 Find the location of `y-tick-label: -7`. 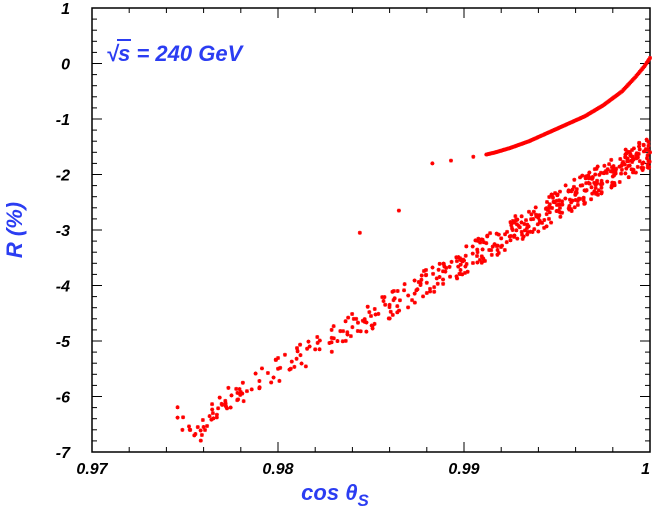

y-tick-label: -7 is located at coordinates (63, 453).